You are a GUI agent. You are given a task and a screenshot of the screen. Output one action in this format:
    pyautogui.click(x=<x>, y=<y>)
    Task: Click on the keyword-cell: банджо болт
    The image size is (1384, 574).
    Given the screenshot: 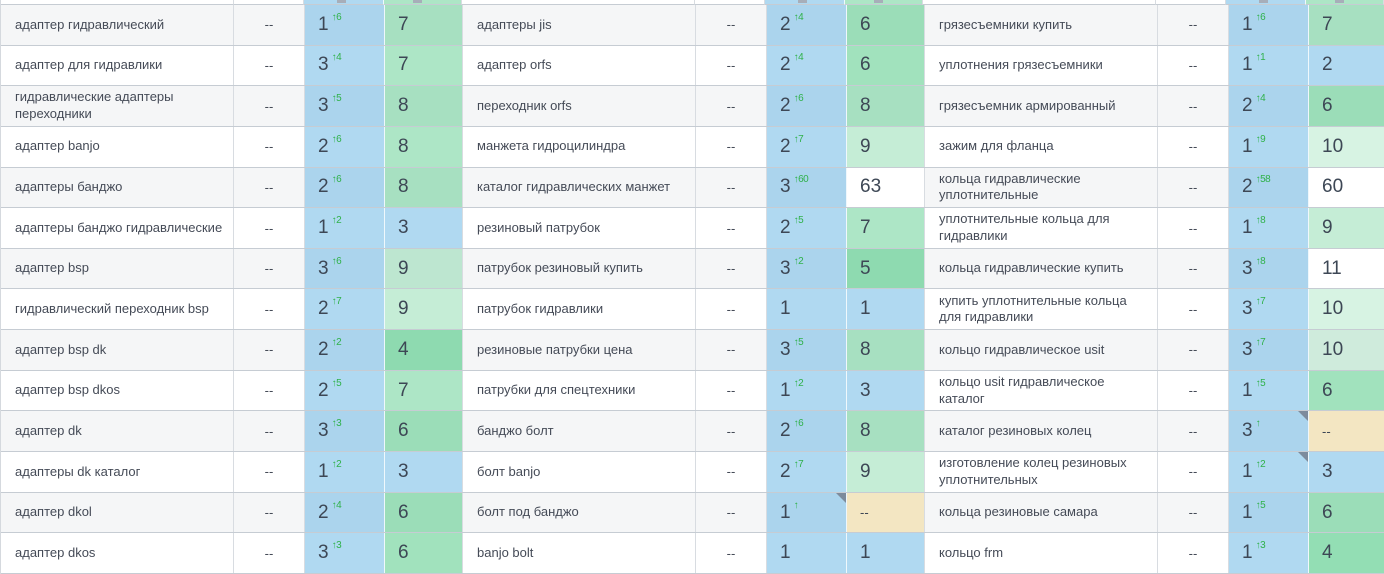 What is the action you would take?
    pyautogui.click(x=579, y=431)
    